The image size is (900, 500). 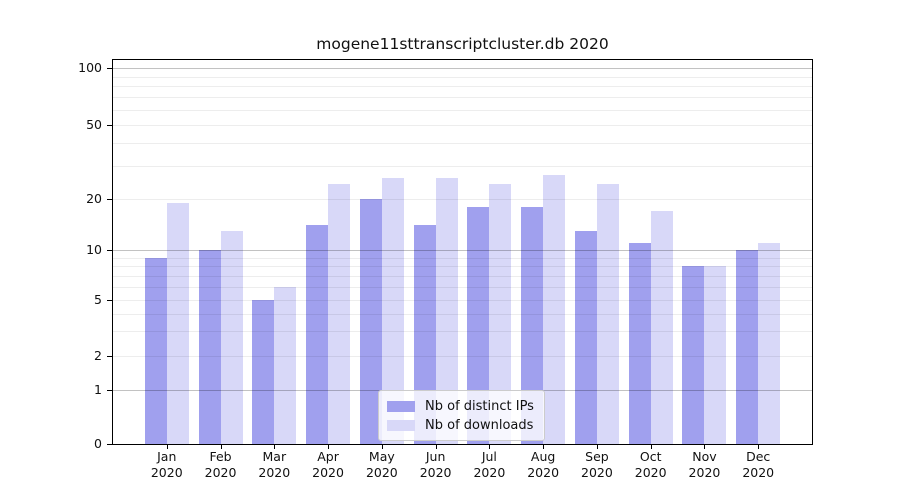 What do you see at coordinates (446, 310) in the screenshot?
I see `bar-jun-downloads` at bounding box center [446, 310].